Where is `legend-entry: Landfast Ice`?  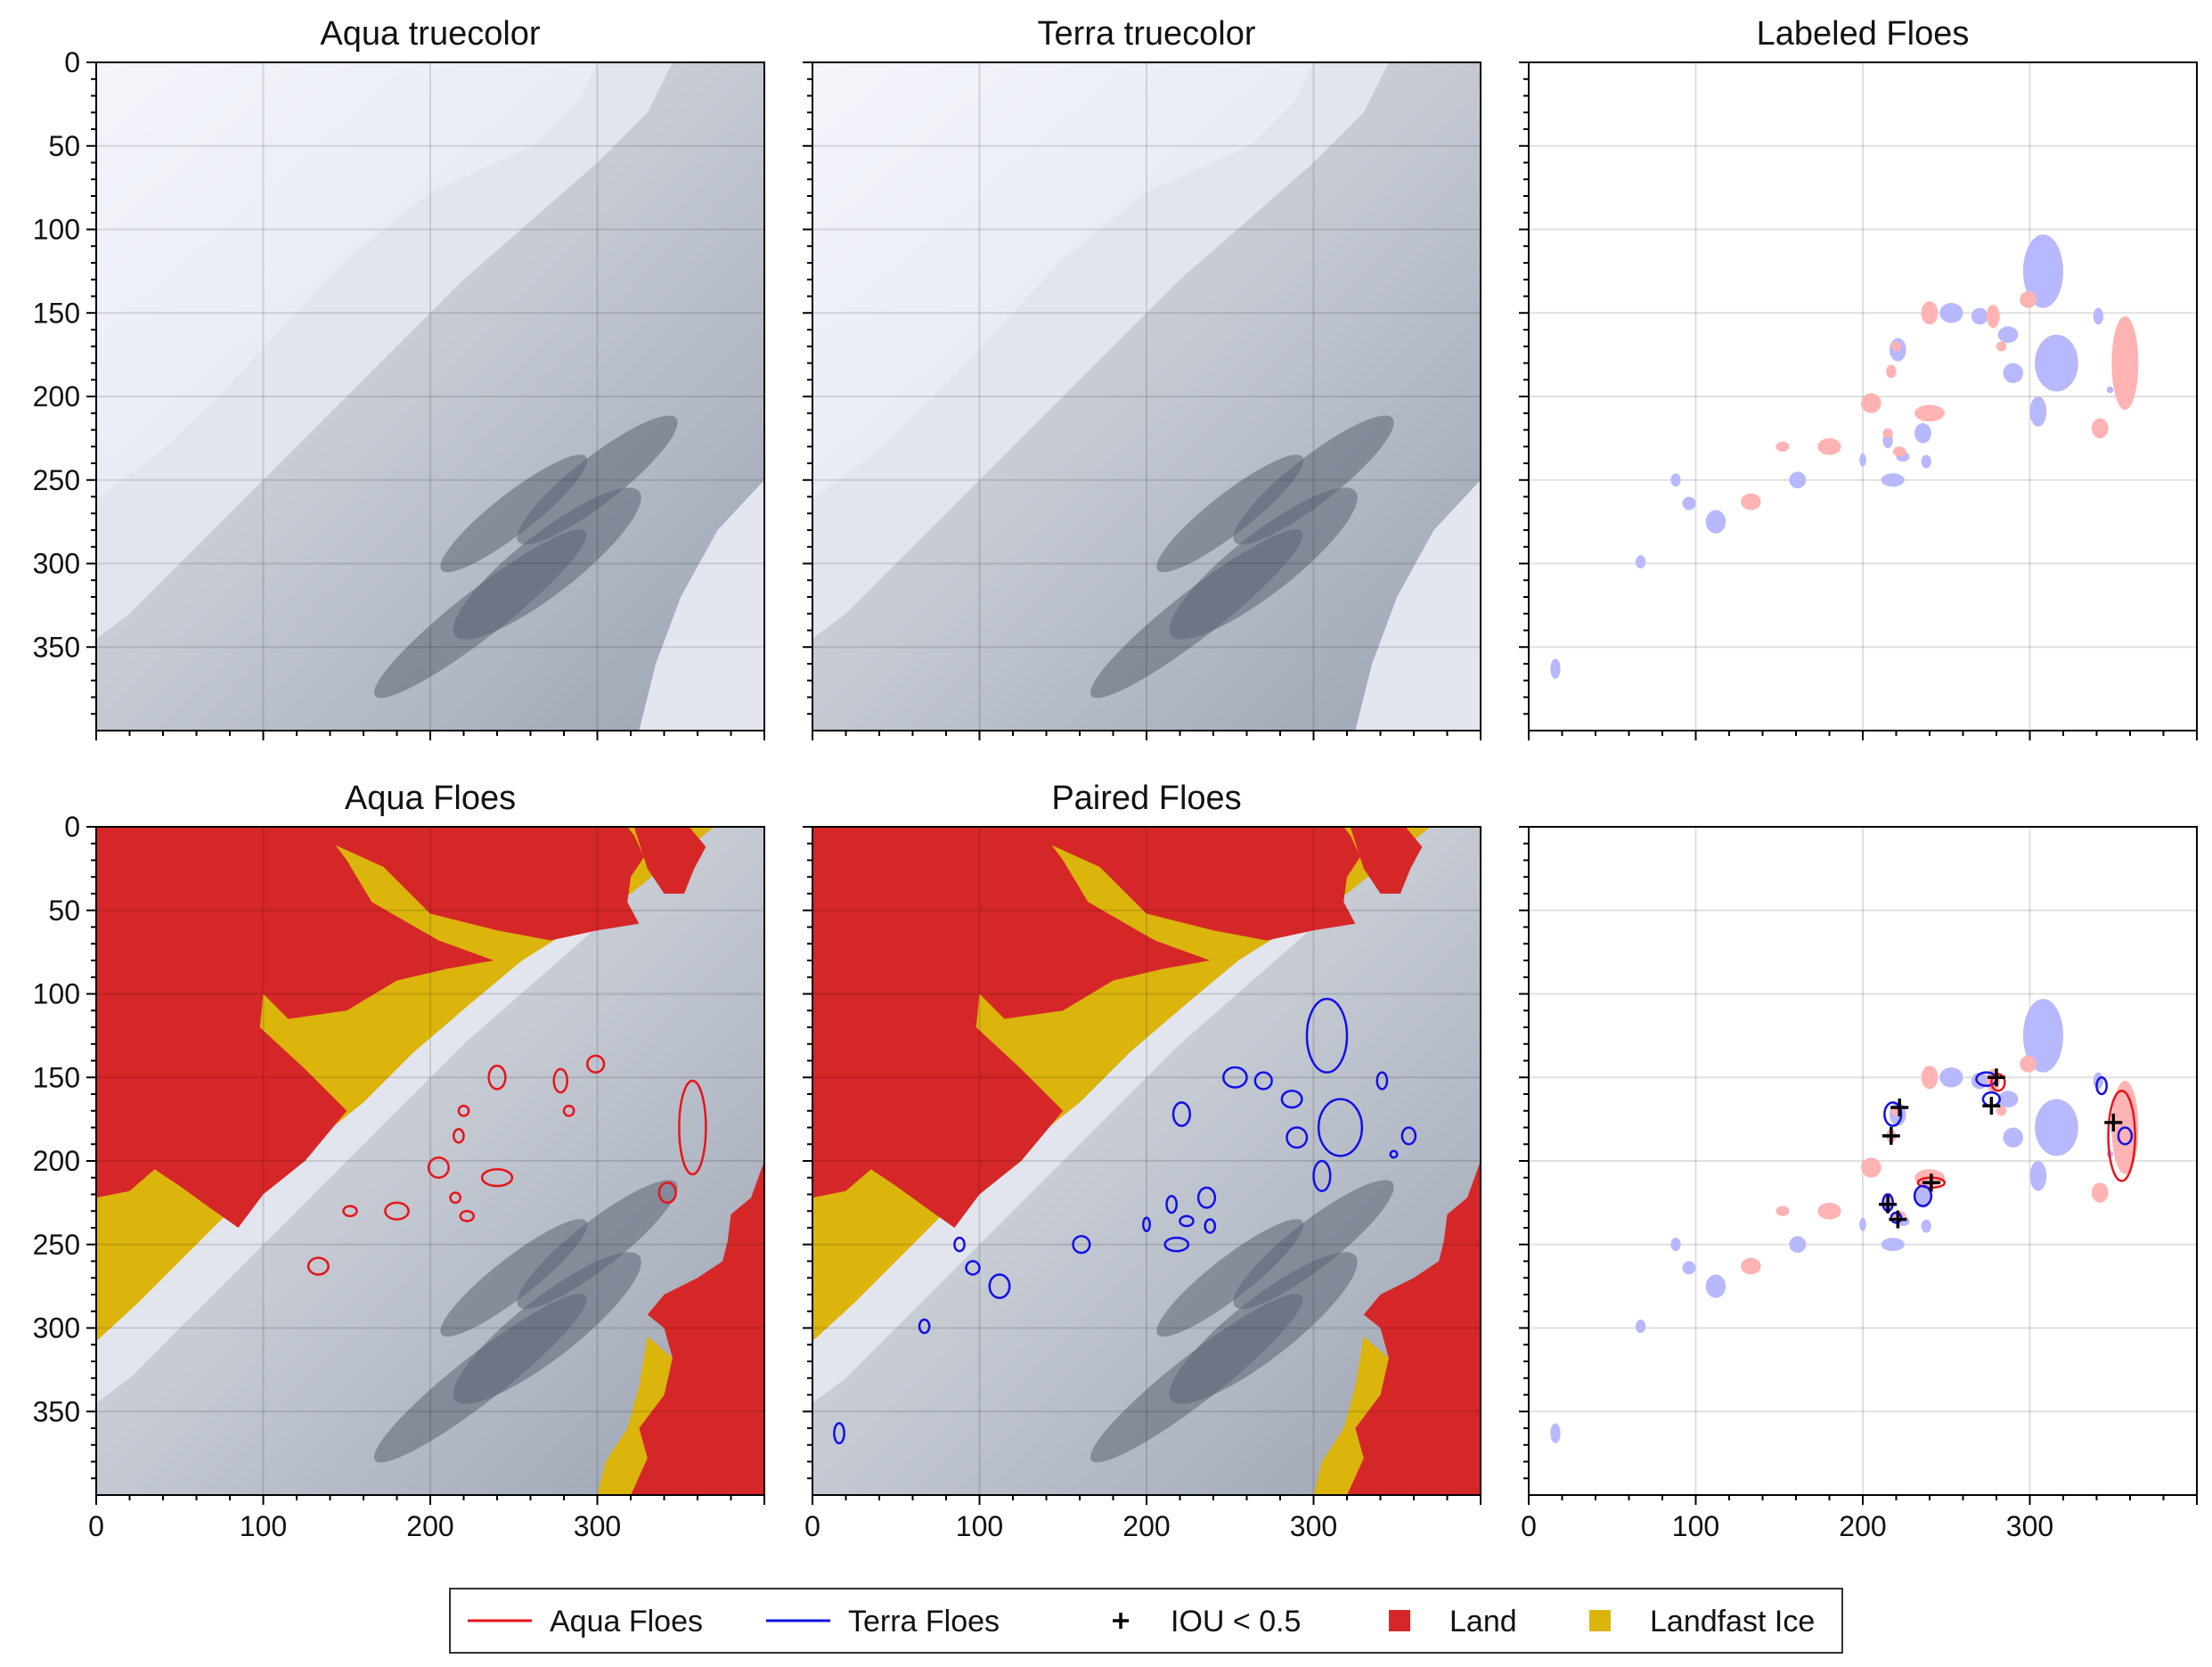 legend-entry: Landfast Ice is located at coordinates (1702, 1621).